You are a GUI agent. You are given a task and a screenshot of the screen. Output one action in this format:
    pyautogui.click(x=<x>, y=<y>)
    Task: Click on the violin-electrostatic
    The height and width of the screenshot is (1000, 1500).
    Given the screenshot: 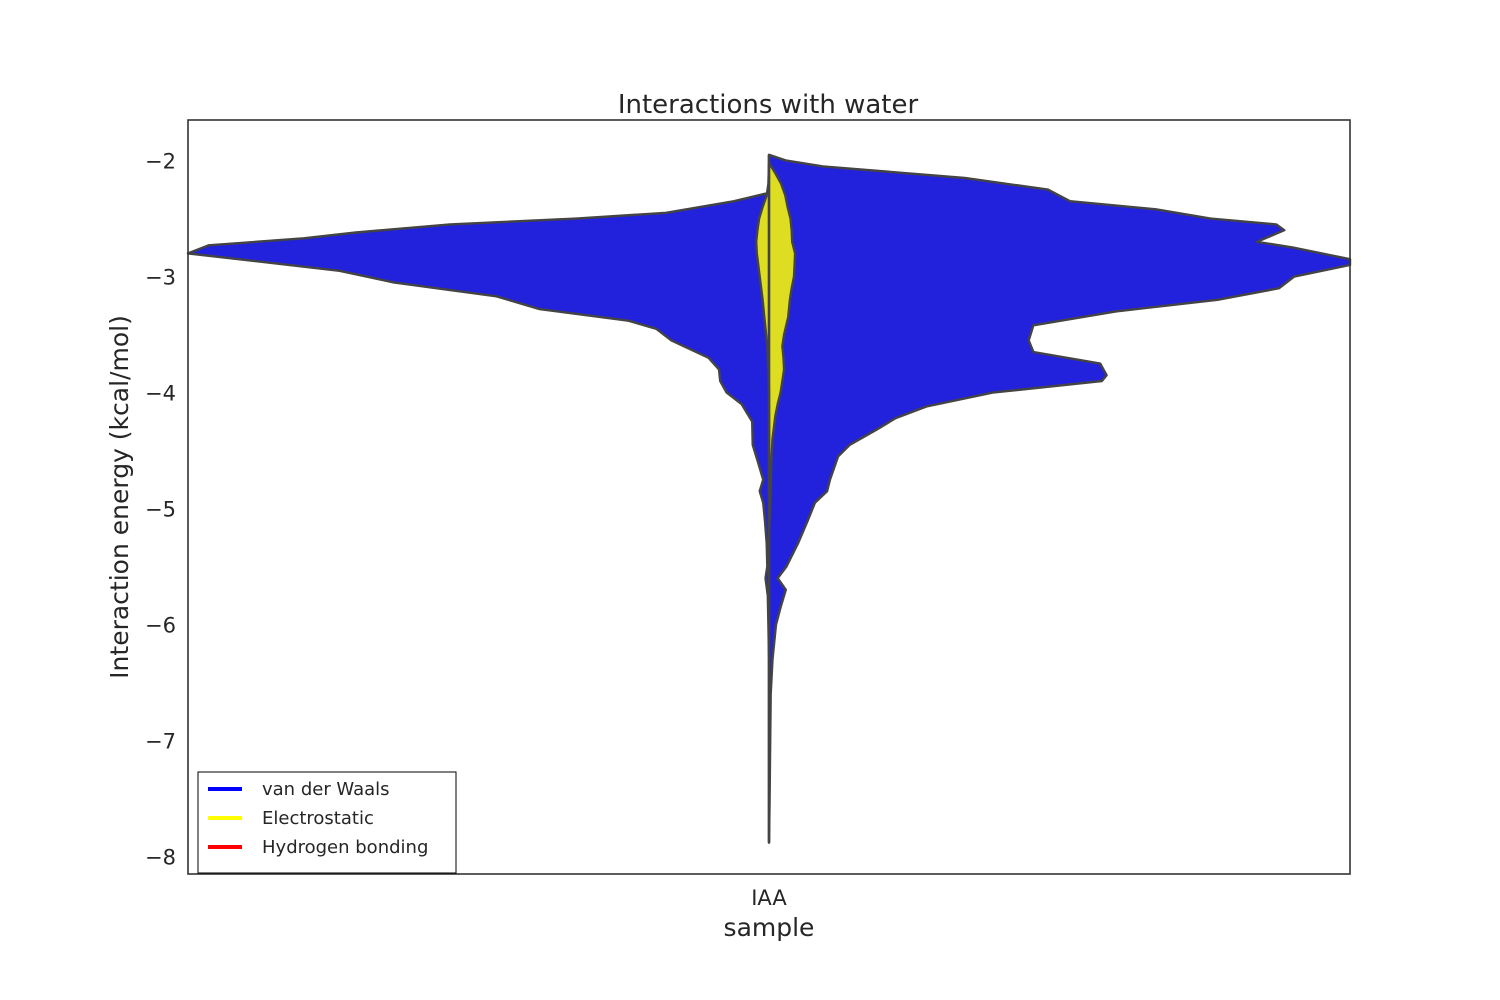 What is the action you would take?
    pyautogui.click(x=776, y=347)
    